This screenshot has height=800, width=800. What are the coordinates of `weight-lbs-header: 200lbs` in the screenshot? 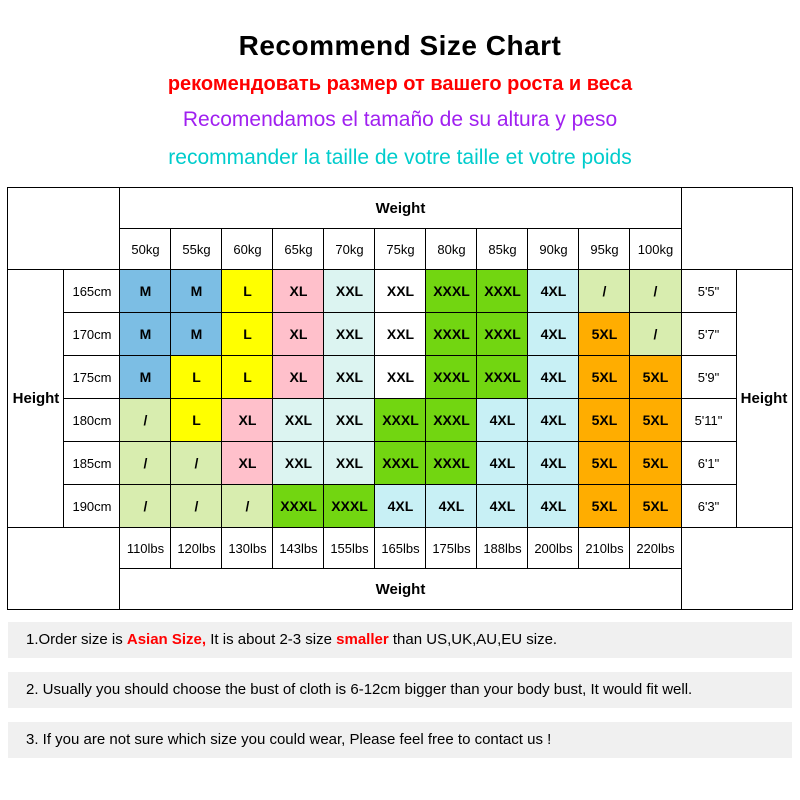 It's located at (553, 548).